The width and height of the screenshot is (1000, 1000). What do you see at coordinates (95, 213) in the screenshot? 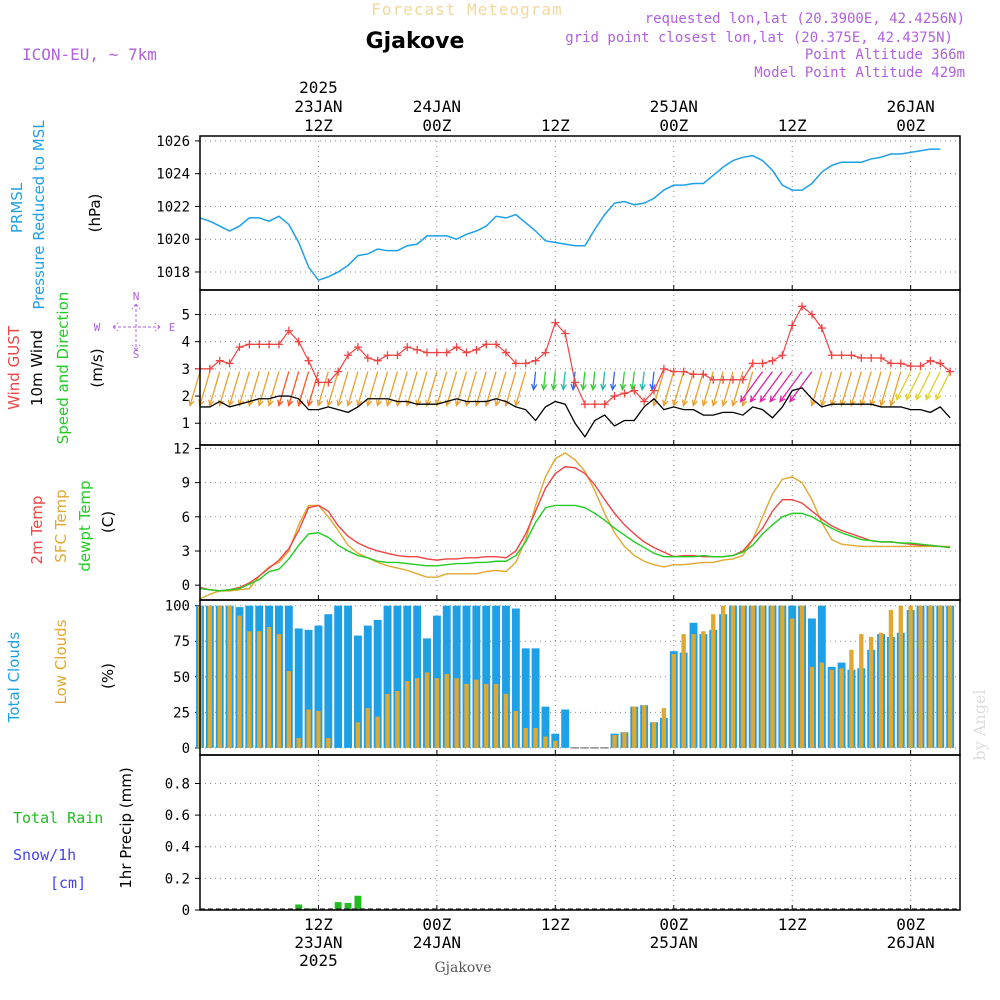
I see `pressure-unit: (hPa)` at bounding box center [95, 213].